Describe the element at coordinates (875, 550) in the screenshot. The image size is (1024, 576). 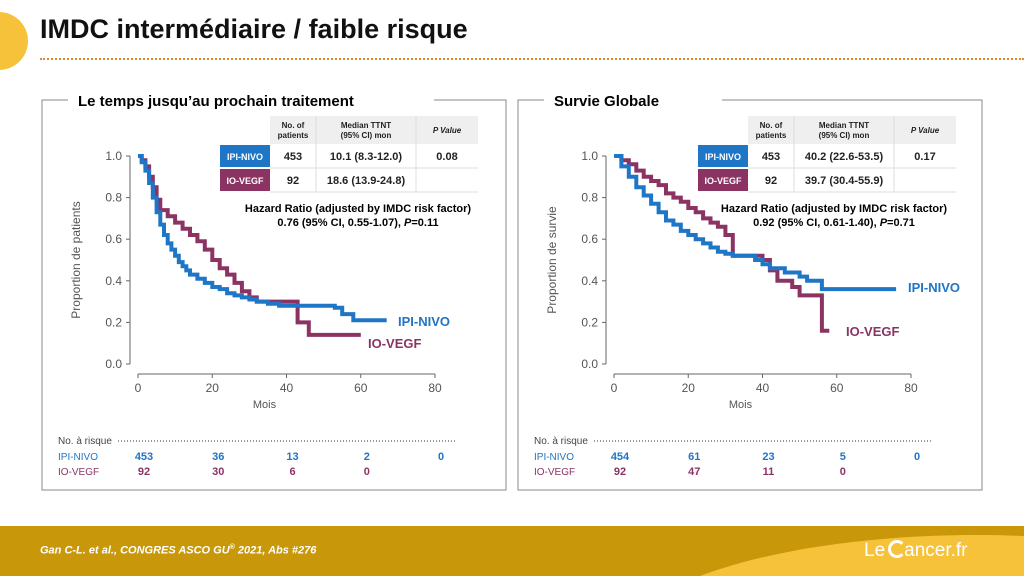
I see `logo-le: Le` at that location.